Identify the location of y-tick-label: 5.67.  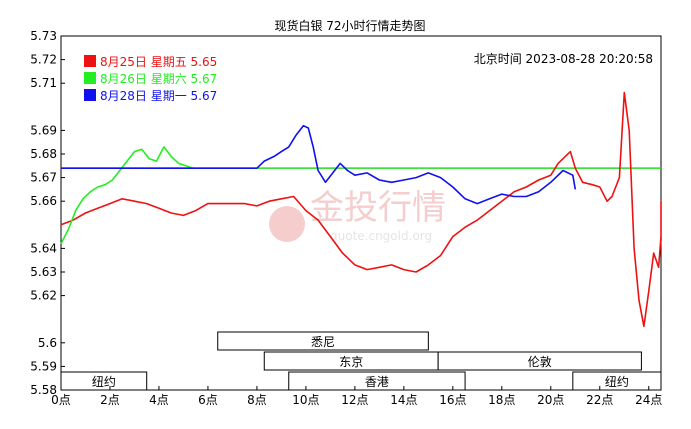
(43, 178).